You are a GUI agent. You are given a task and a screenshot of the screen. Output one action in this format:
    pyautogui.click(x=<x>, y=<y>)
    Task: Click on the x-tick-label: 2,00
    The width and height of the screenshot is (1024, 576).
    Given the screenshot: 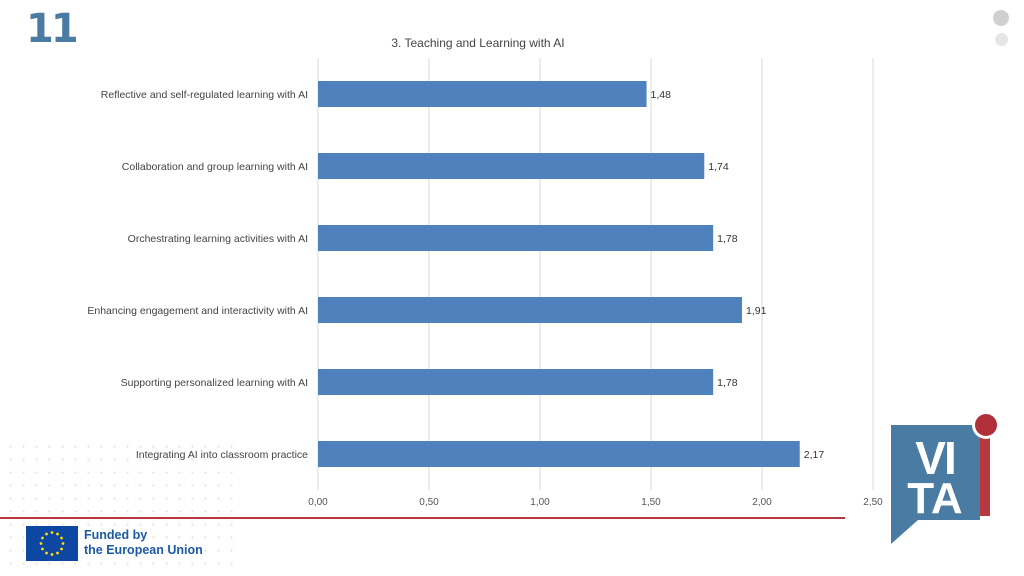 What is the action you would take?
    pyautogui.click(x=762, y=502)
    